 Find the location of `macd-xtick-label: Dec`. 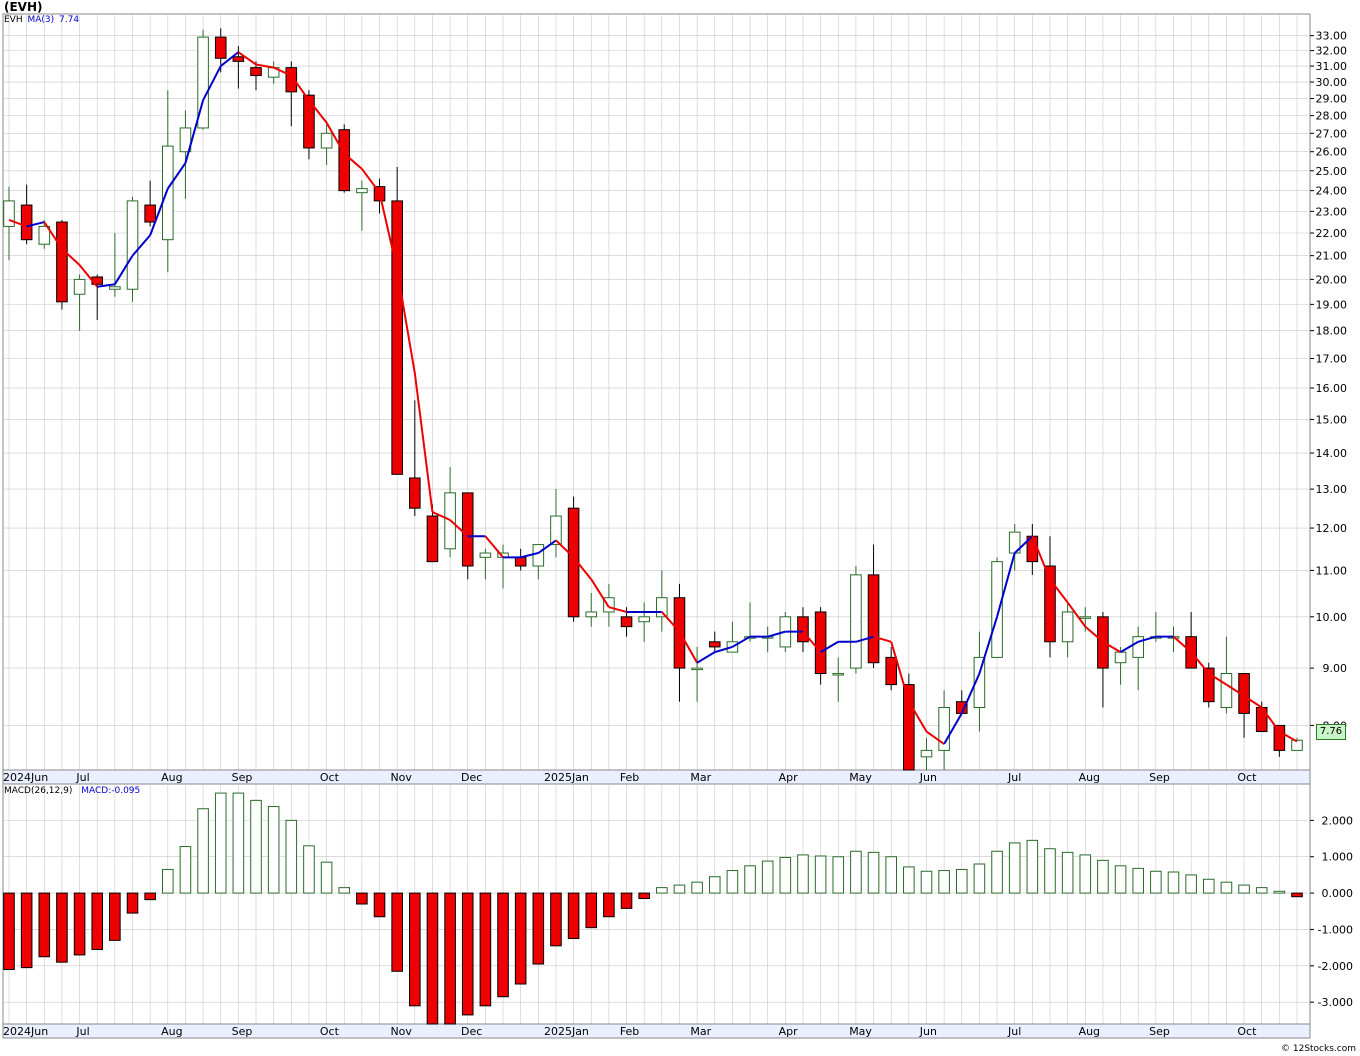

macd-xtick-label: Dec is located at coordinates (471, 1031).